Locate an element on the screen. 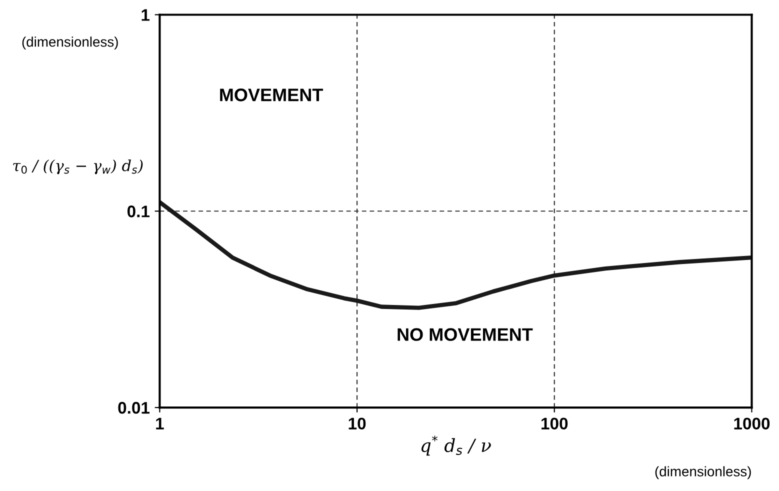  x-tick-label: 1000 is located at coordinates (752, 424).